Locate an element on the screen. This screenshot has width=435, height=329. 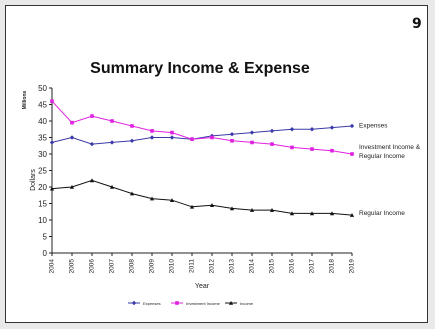
x-tick-label: 2014 is located at coordinates (252, 266).